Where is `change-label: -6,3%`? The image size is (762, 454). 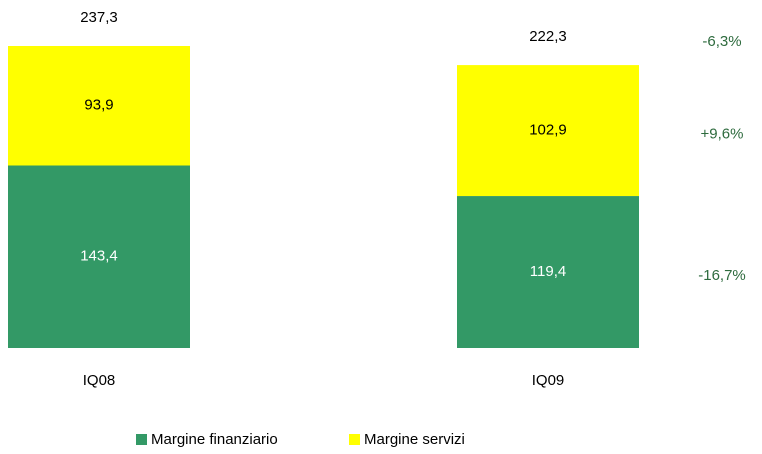
change-label: -6,3% is located at coordinates (721, 41).